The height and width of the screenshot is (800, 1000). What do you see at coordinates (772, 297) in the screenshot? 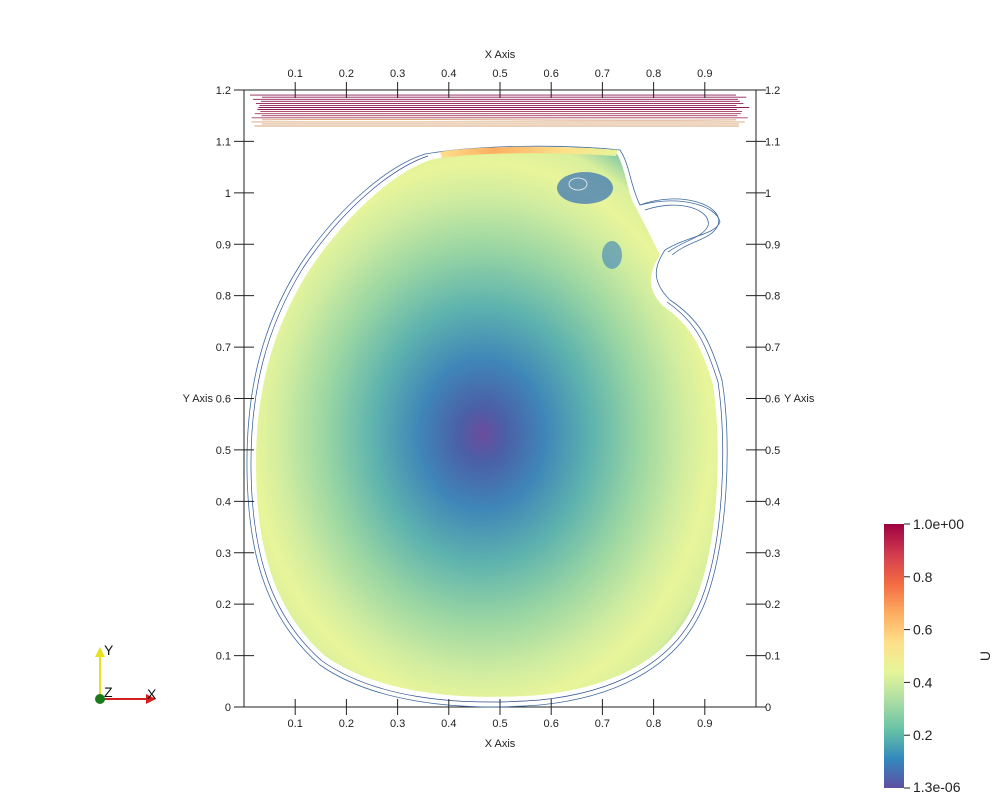
I see `y-tick-label-right: 0.8` at bounding box center [772, 297].